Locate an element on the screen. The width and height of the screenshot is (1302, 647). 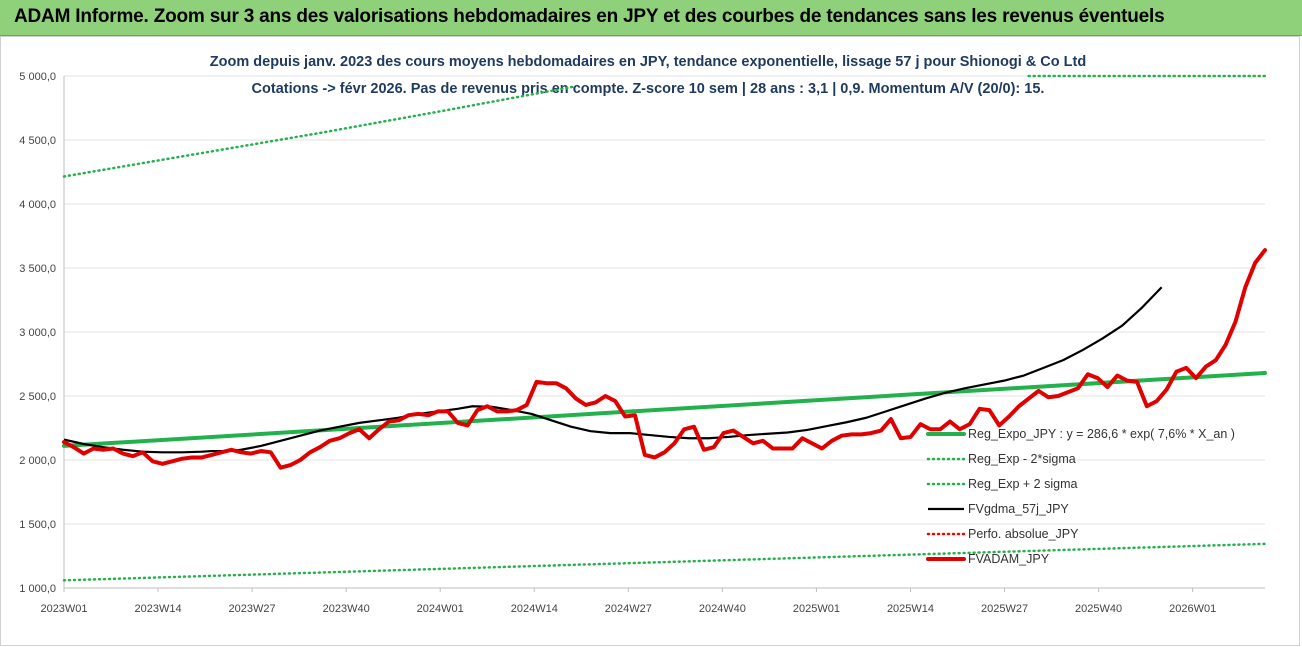
legend-item: FVADAM_JPY is located at coordinates (988, 559).